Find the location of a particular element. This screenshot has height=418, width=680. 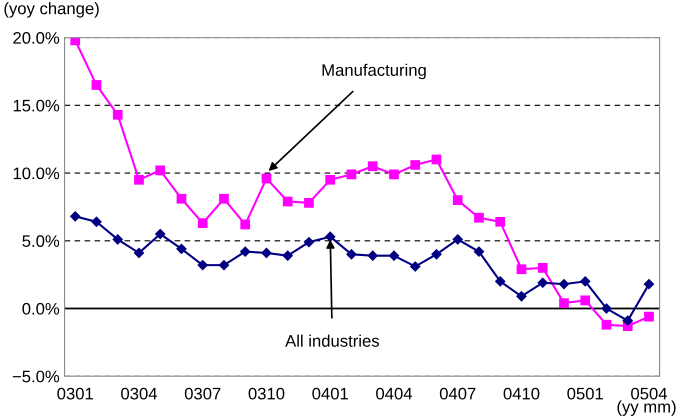

x-tick-label: 0301 is located at coordinates (75, 394).